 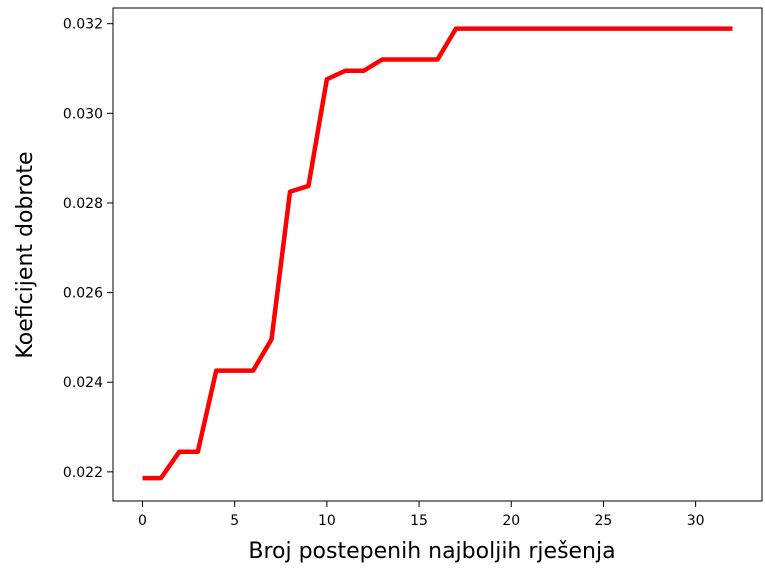 I want to click on x-axis-label: Broj postepenih najboljih rješenja, so click(x=431, y=551).